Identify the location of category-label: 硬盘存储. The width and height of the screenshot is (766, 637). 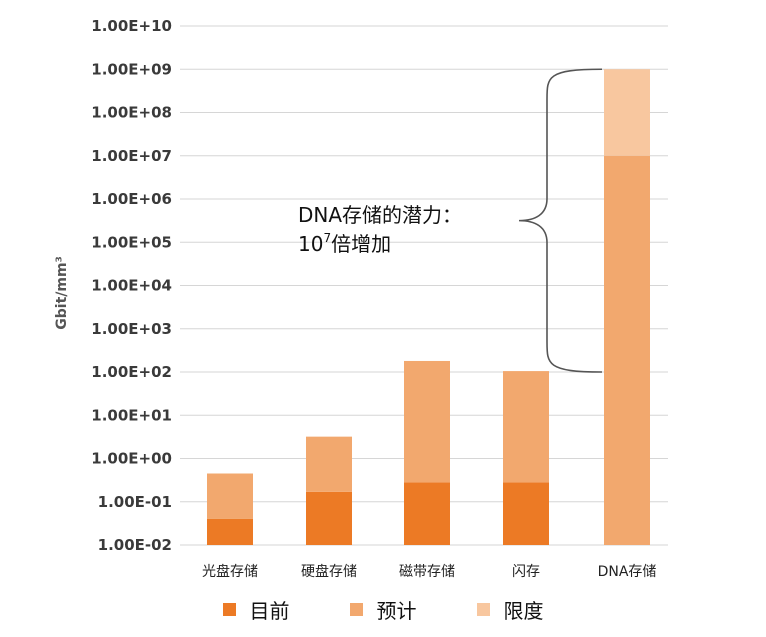
(329, 571).